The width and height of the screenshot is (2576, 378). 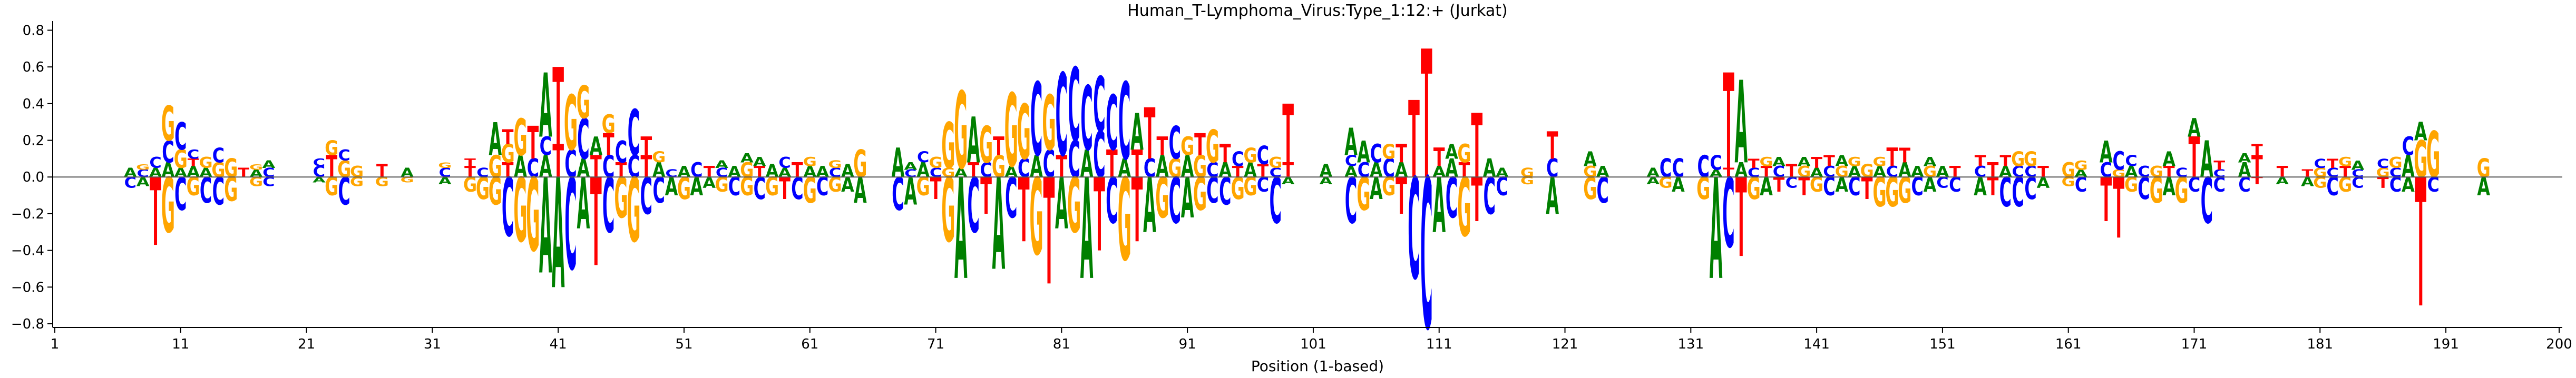 I want to click on y-tick-label: −0.4, so click(x=27, y=251).